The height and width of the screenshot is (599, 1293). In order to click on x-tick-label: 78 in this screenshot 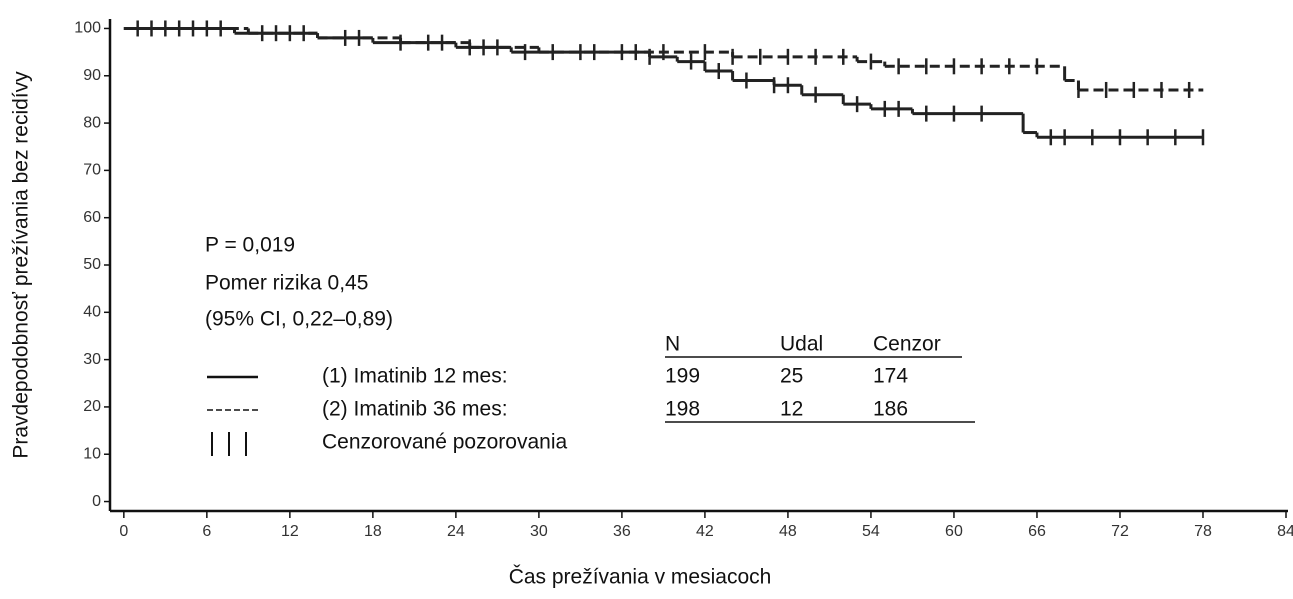, I will do `click(1203, 531)`.